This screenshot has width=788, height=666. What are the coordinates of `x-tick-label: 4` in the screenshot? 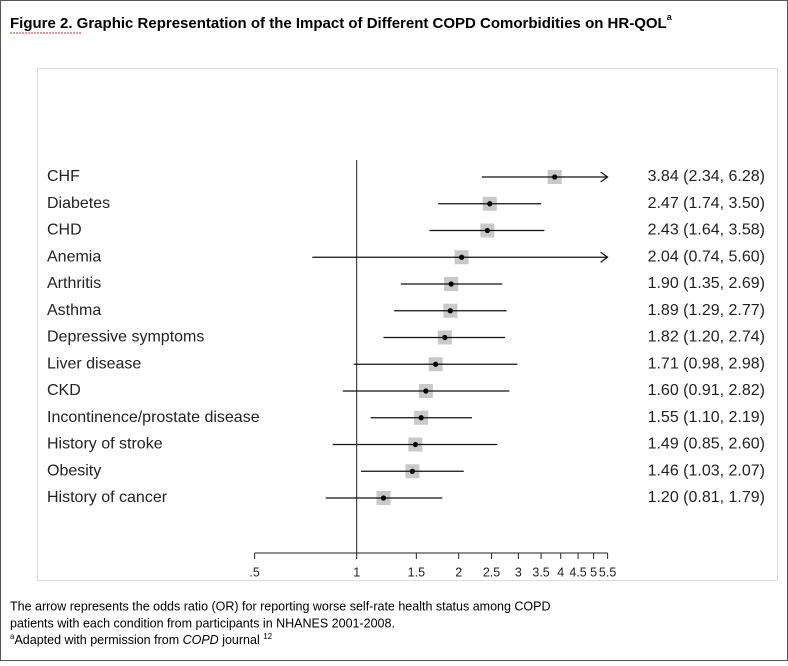 It's located at (560, 572).